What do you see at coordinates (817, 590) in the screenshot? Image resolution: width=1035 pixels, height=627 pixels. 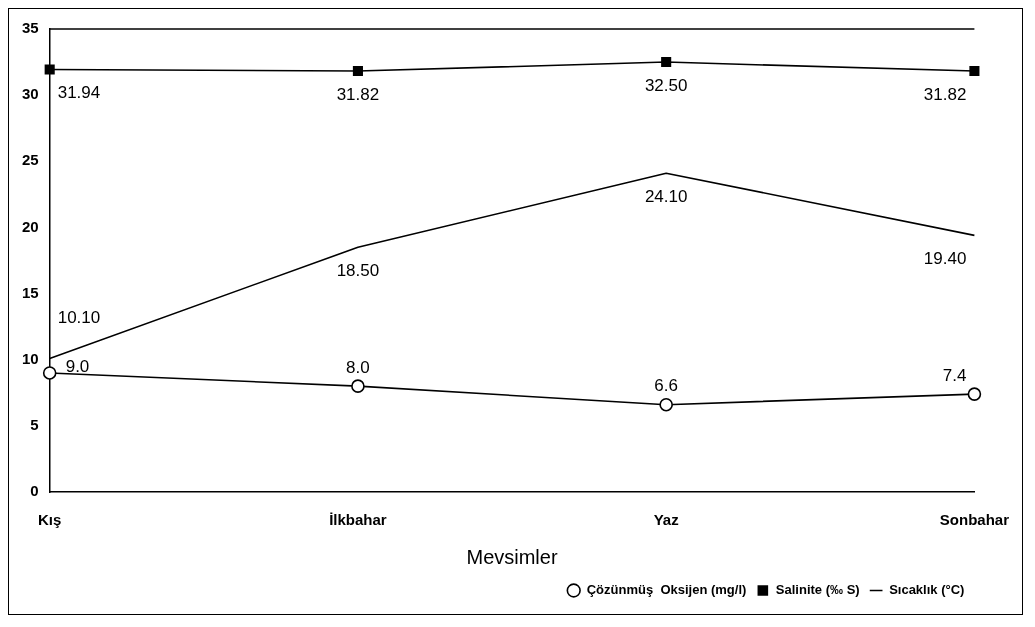 I see `legend-label: Salinite (‰ S)` at bounding box center [817, 590].